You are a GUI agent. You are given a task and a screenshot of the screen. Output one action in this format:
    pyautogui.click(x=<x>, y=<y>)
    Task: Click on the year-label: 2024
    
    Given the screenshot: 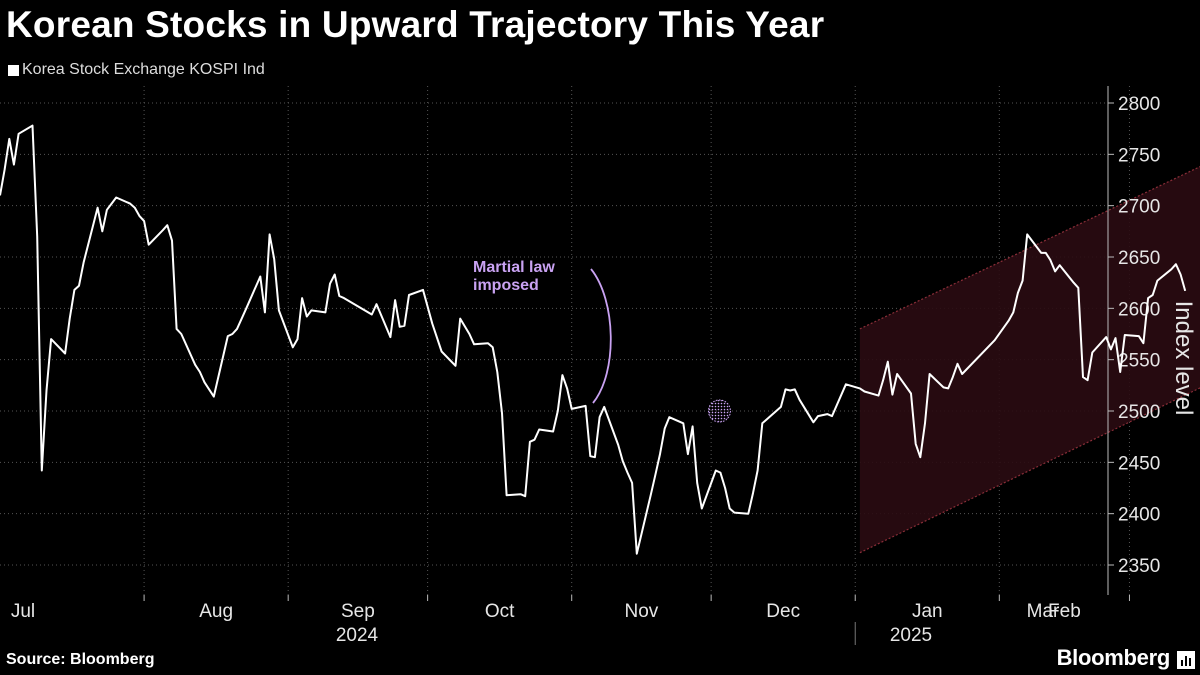 What is the action you would take?
    pyautogui.click(x=357, y=635)
    